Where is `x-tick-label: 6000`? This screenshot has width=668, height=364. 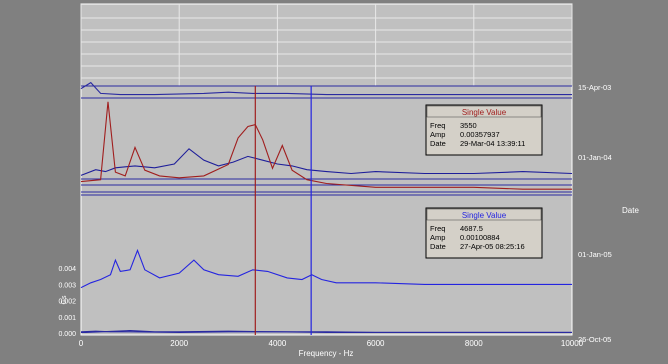
x-tick-label: 6000 is located at coordinates (376, 343).